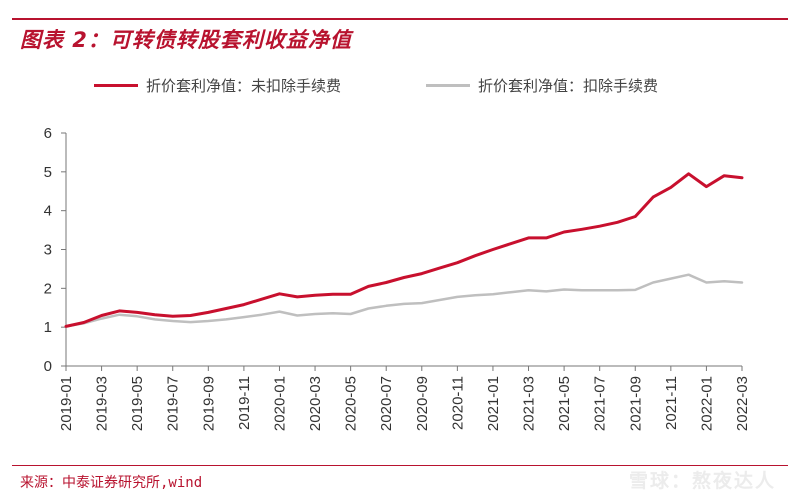  Describe the element at coordinates (351, 403) in the screenshot. I see `x-tick-label: 2020-05` at that location.